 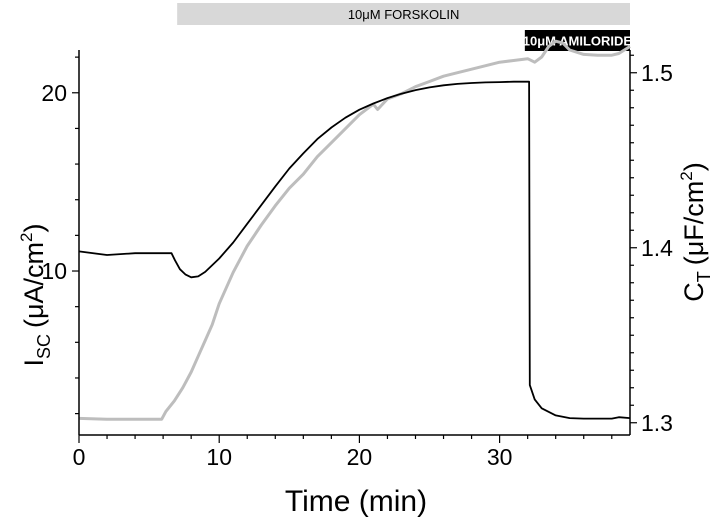 I want to click on x-tick-label: 10, so click(x=219, y=457).